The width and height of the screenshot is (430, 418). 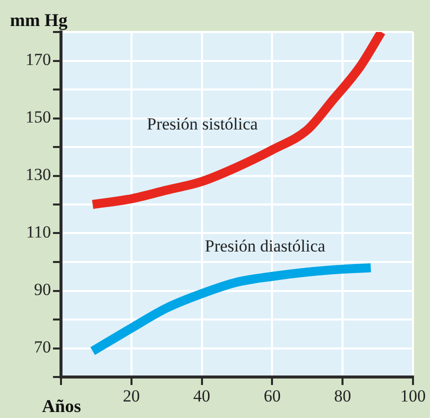 I want to click on y-tick-label: 90, so click(x=42, y=290).